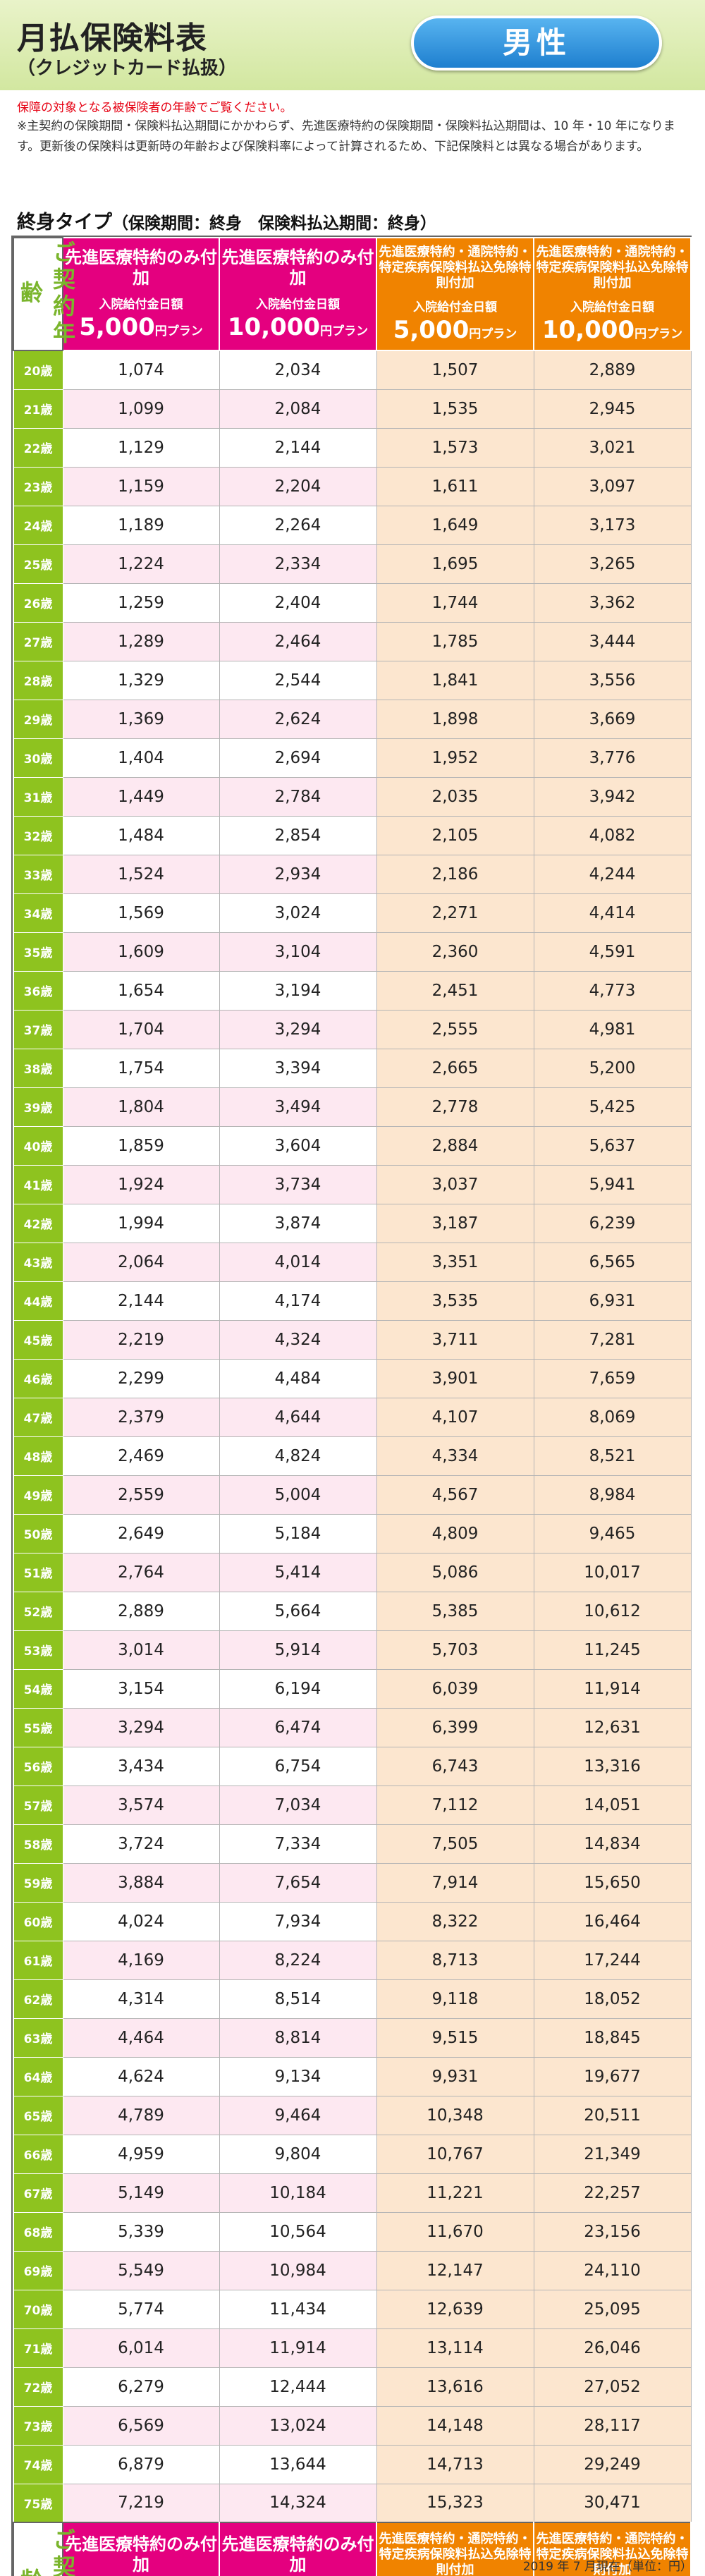 This screenshot has width=705, height=2576. Describe the element at coordinates (612, 1495) in the screenshot. I see `premium-cell: 8,984` at that location.